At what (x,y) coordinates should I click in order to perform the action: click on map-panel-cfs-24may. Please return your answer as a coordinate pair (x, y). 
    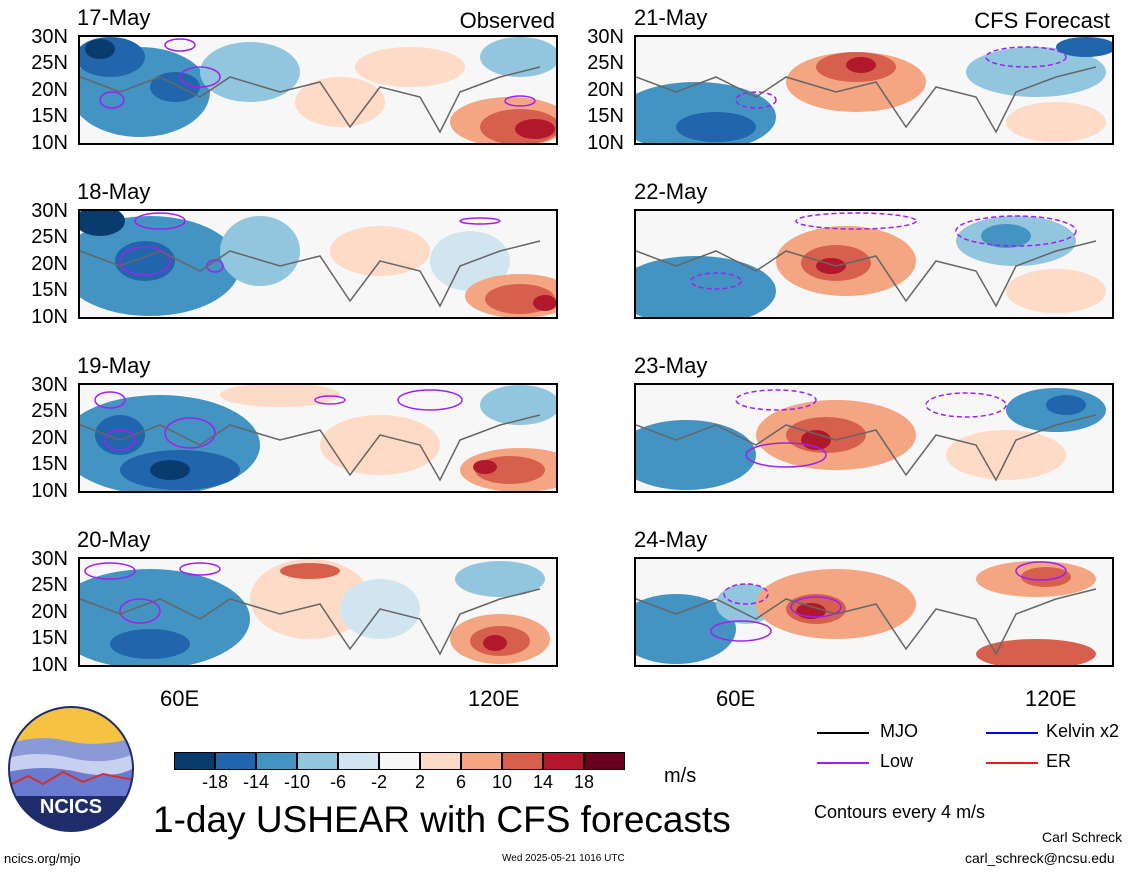
    Looking at the image, I should click on (874, 612).